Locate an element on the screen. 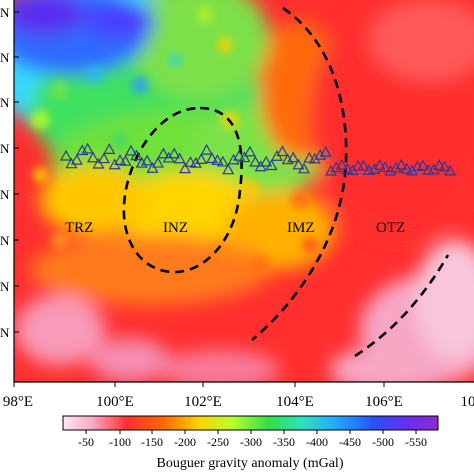 This screenshot has width=474, height=474. x-tick-label-104e: 104°E is located at coordinates (295, 402).